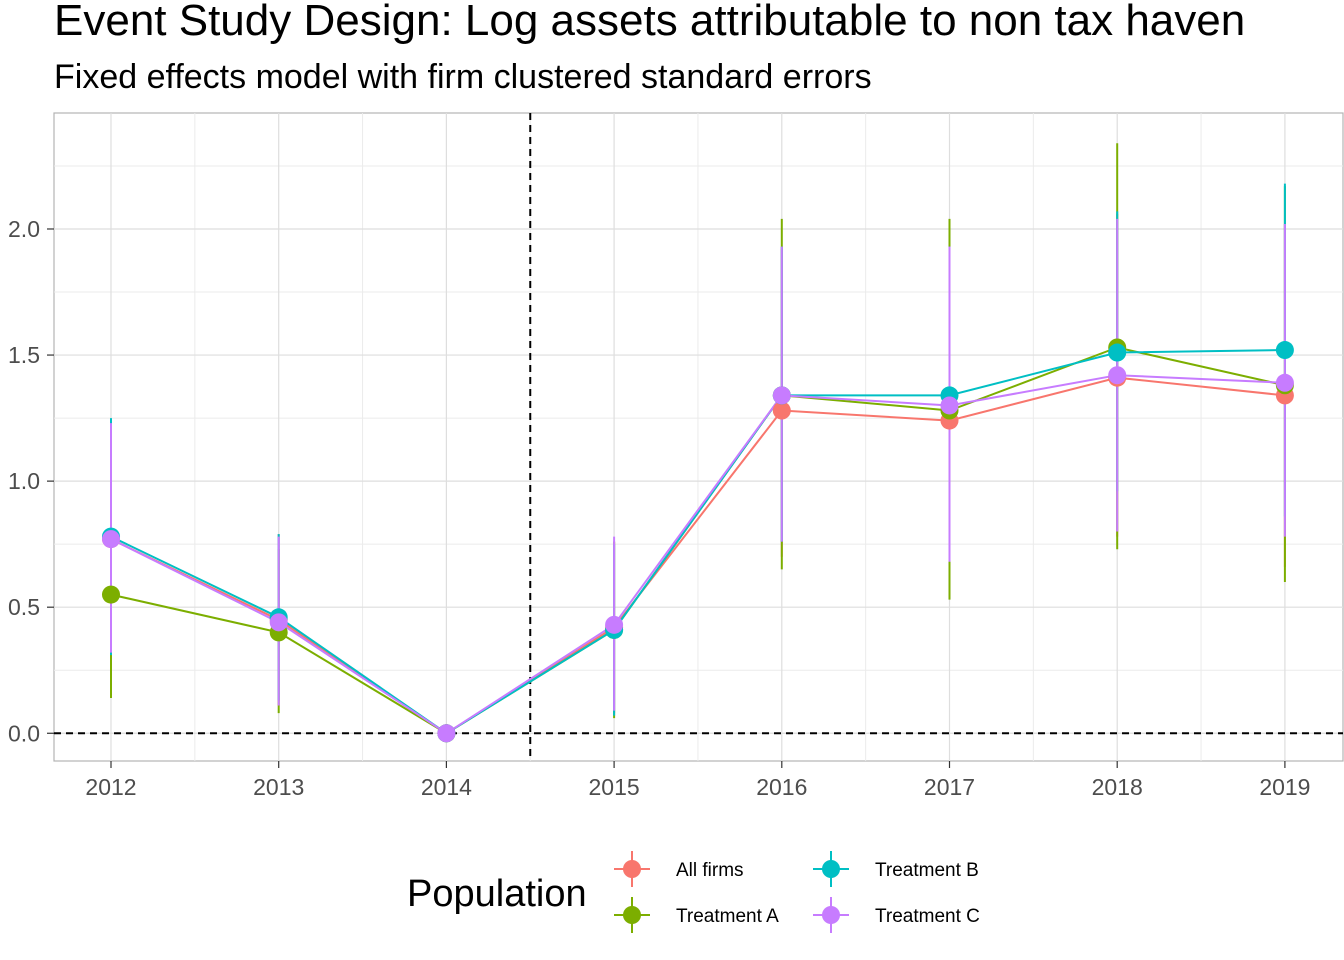 The image size is (1344, 960). I want to click on legend-title: Population, so click(497, 894).